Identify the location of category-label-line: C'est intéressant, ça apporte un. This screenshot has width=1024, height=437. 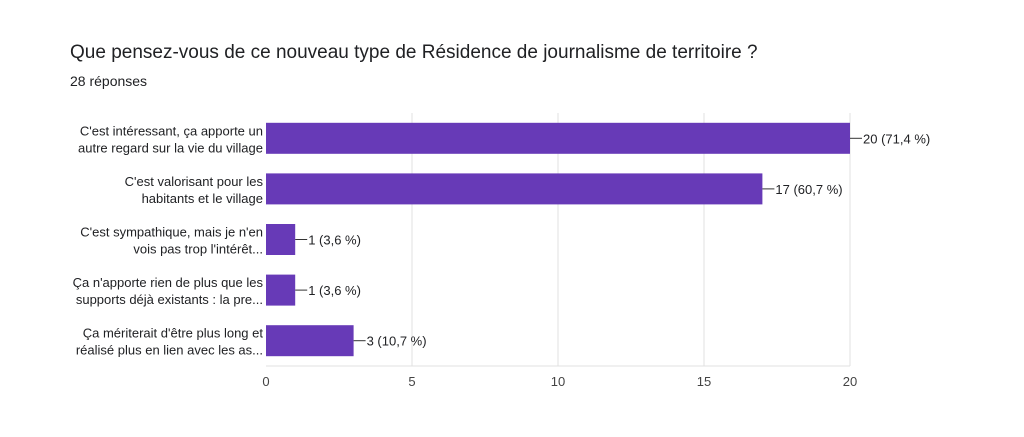
(171, 130).